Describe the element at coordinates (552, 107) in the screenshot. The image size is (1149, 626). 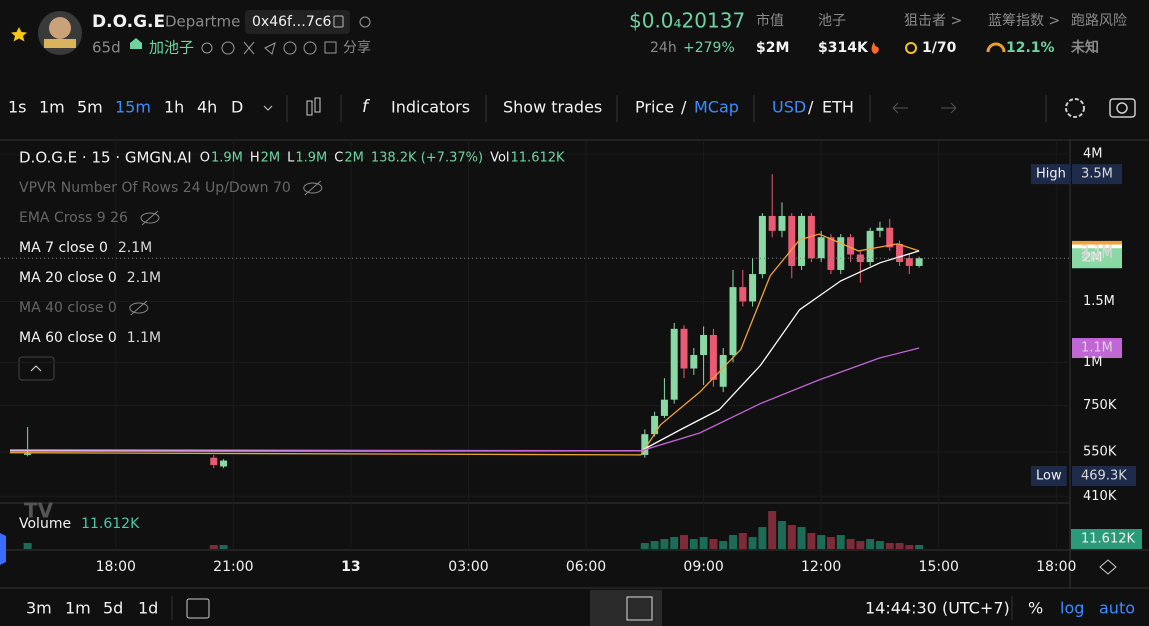
I see `show-trades: Show trades` at that location.